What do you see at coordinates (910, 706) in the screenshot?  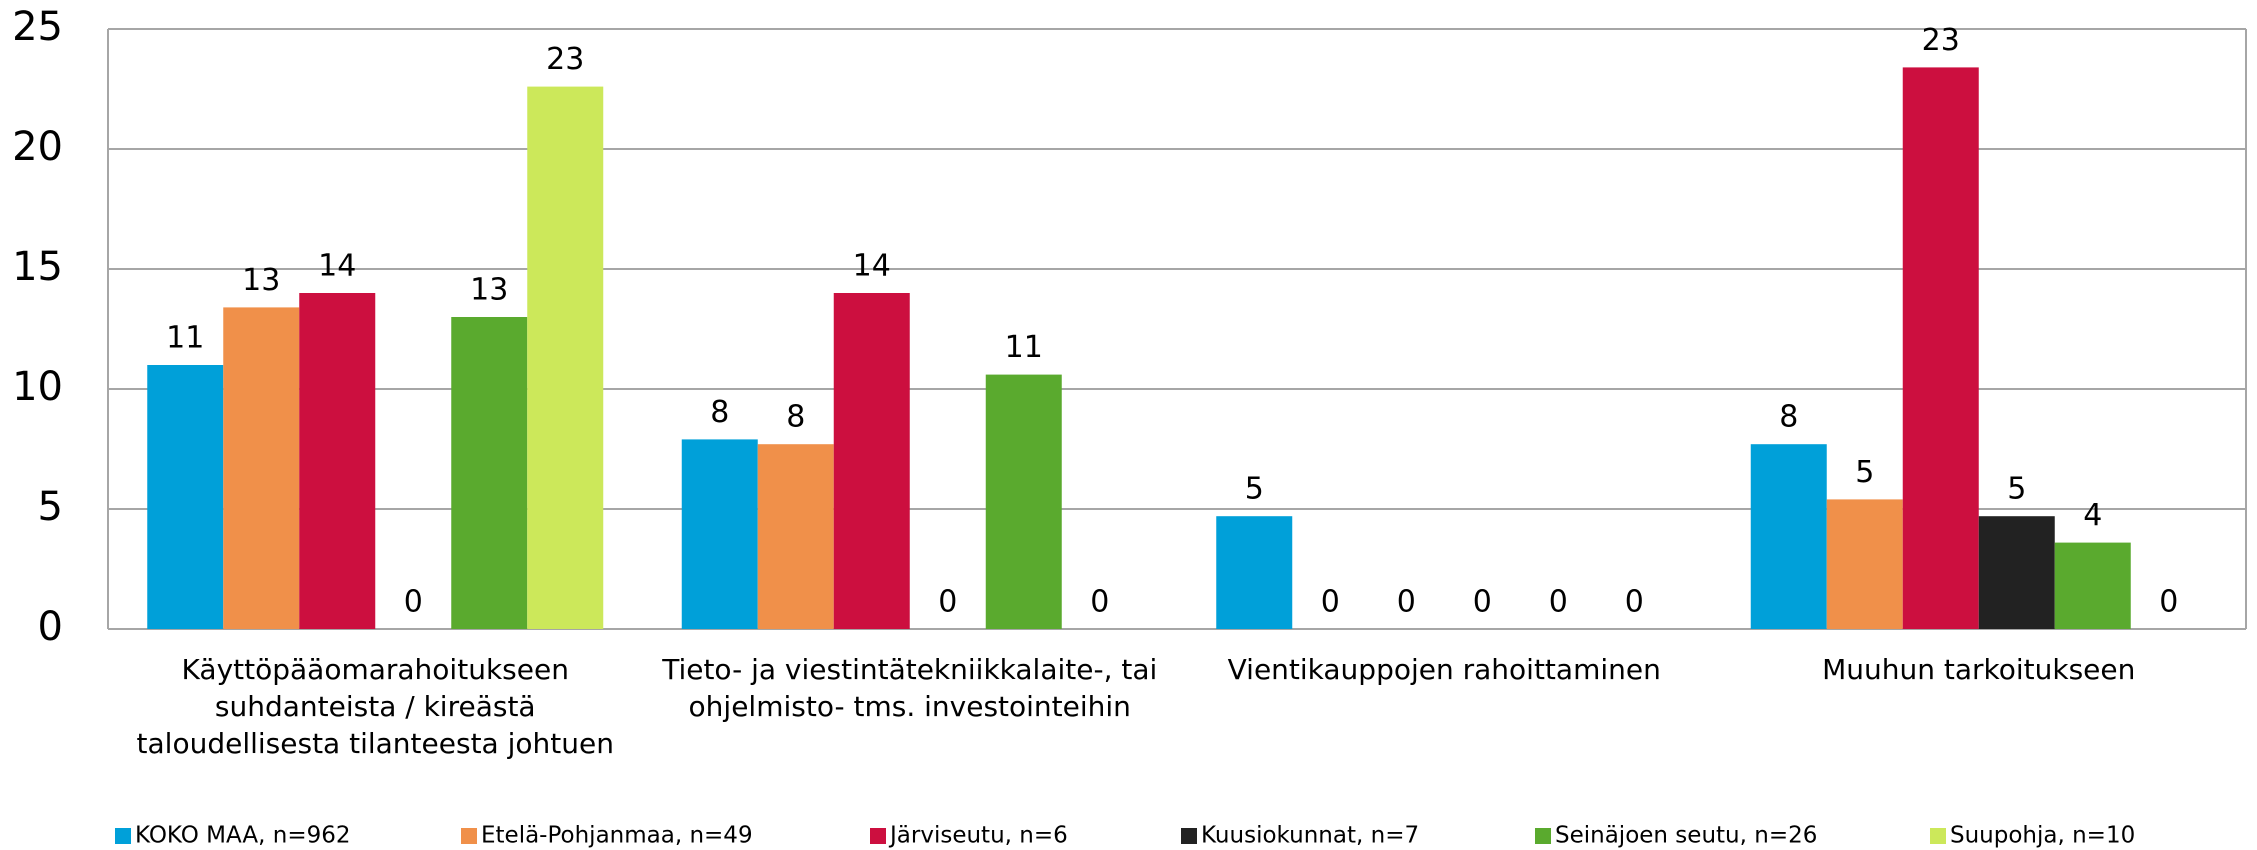 I see `x-tick-label: ohjelmisto- tms. investointeihin` at bounding box center [910, 706].